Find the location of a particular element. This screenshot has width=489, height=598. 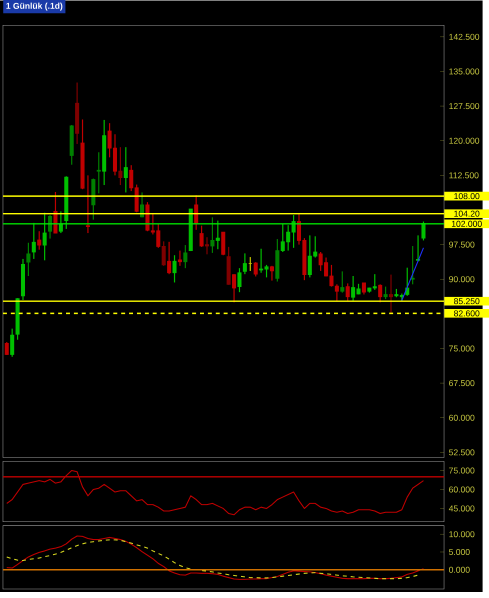

y-tick-label: 97.500 is located at coordinates (461, 245).